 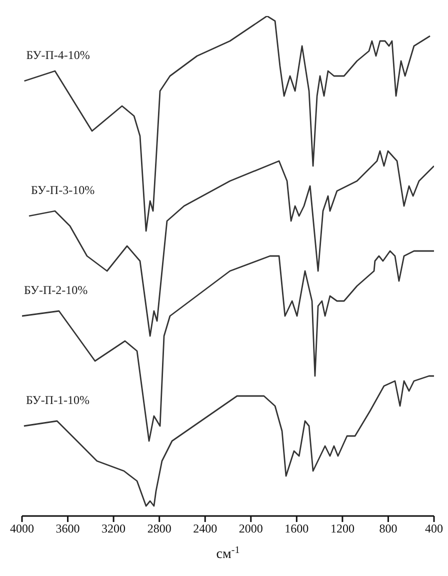 What do you see at coordinates (56, 290) in the screenshot?
I see `series-label: БУ-П-2-10%` at bounding box center [56, 290].